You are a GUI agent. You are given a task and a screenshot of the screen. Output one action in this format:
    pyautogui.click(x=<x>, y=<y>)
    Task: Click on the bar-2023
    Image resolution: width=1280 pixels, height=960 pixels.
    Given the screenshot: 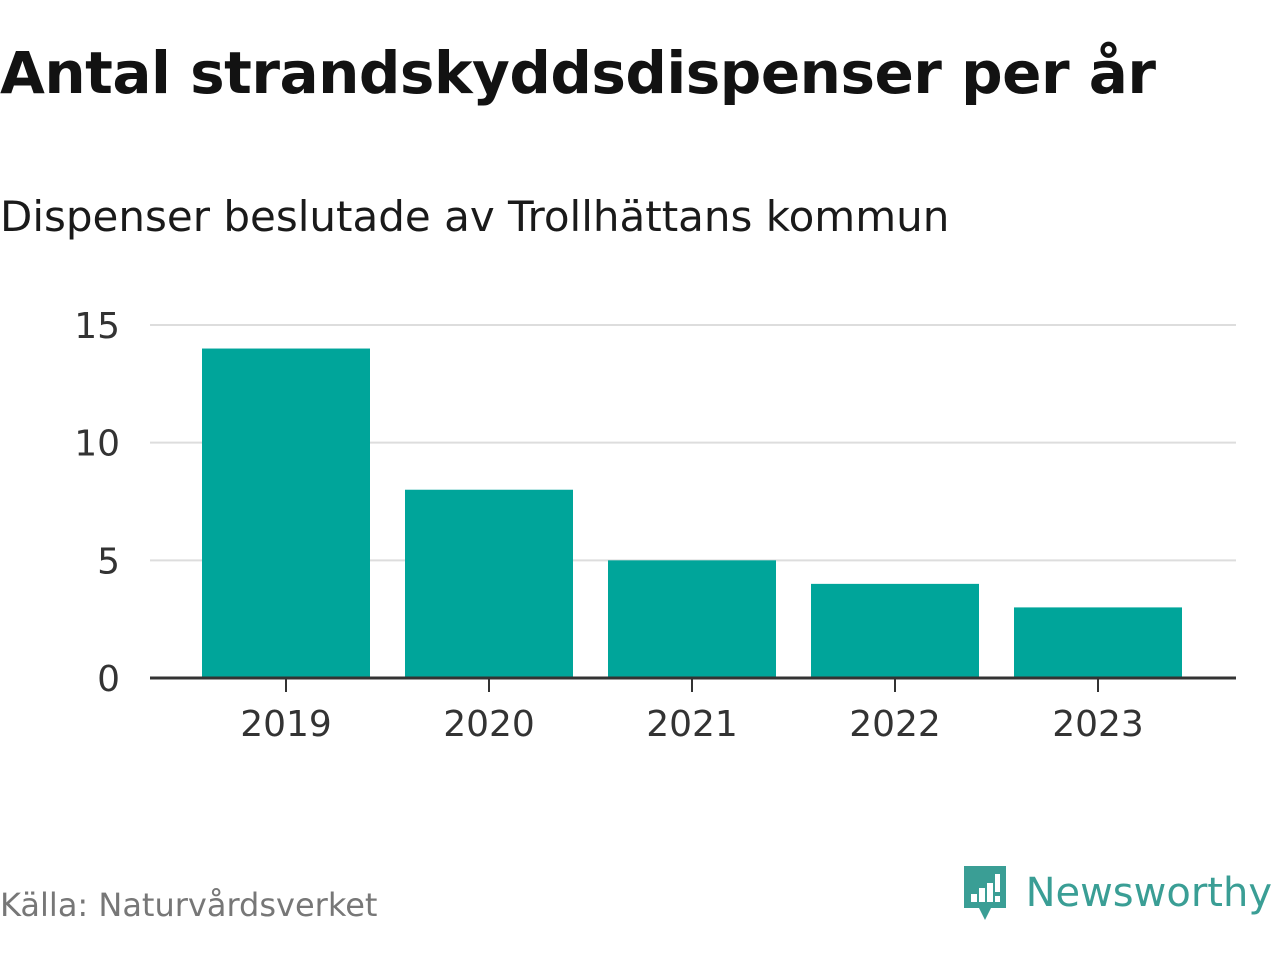 What is the action you would take?
    pyautogui.click(x=1098, y=642)
    